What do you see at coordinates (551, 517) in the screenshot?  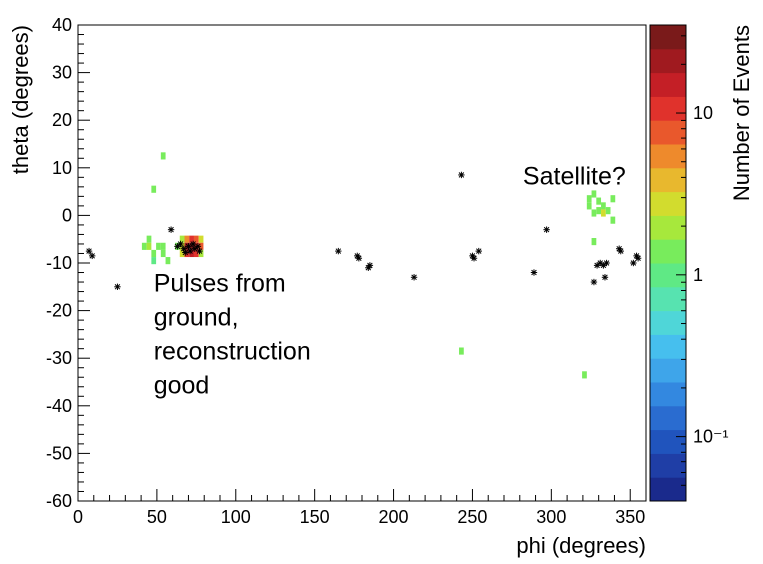 I see `x-tick-label: 300` at bounding box center [551, 517].